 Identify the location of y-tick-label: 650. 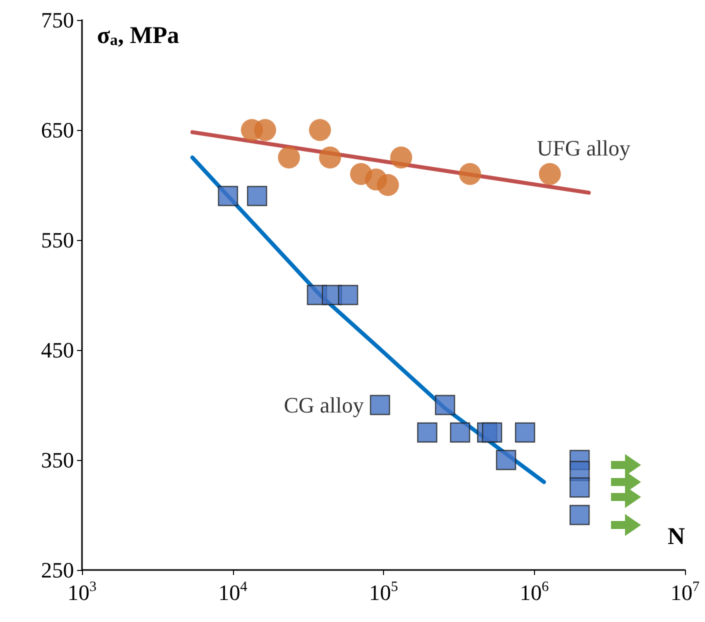
(57, 130).